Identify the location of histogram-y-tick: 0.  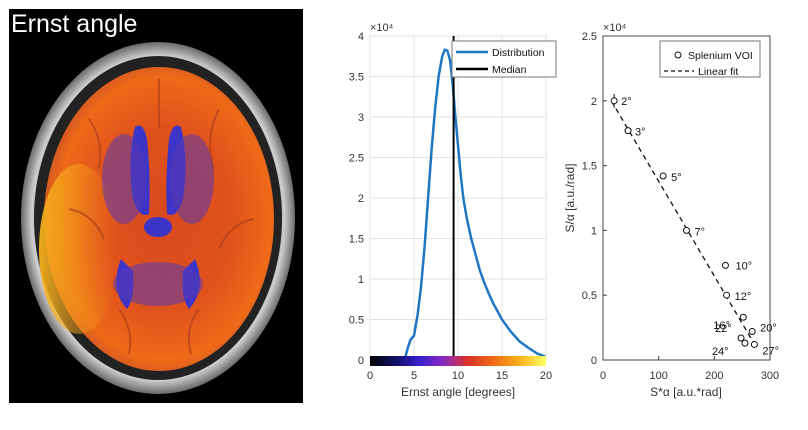
(361, 361).